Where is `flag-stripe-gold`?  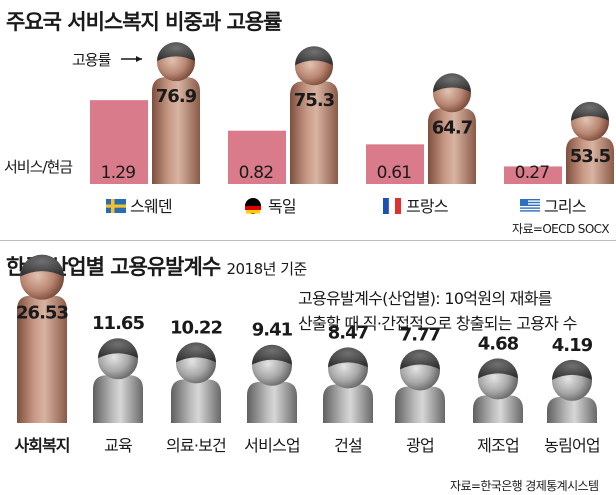
flag-stripe-gold is located at coordinates (253, 212).